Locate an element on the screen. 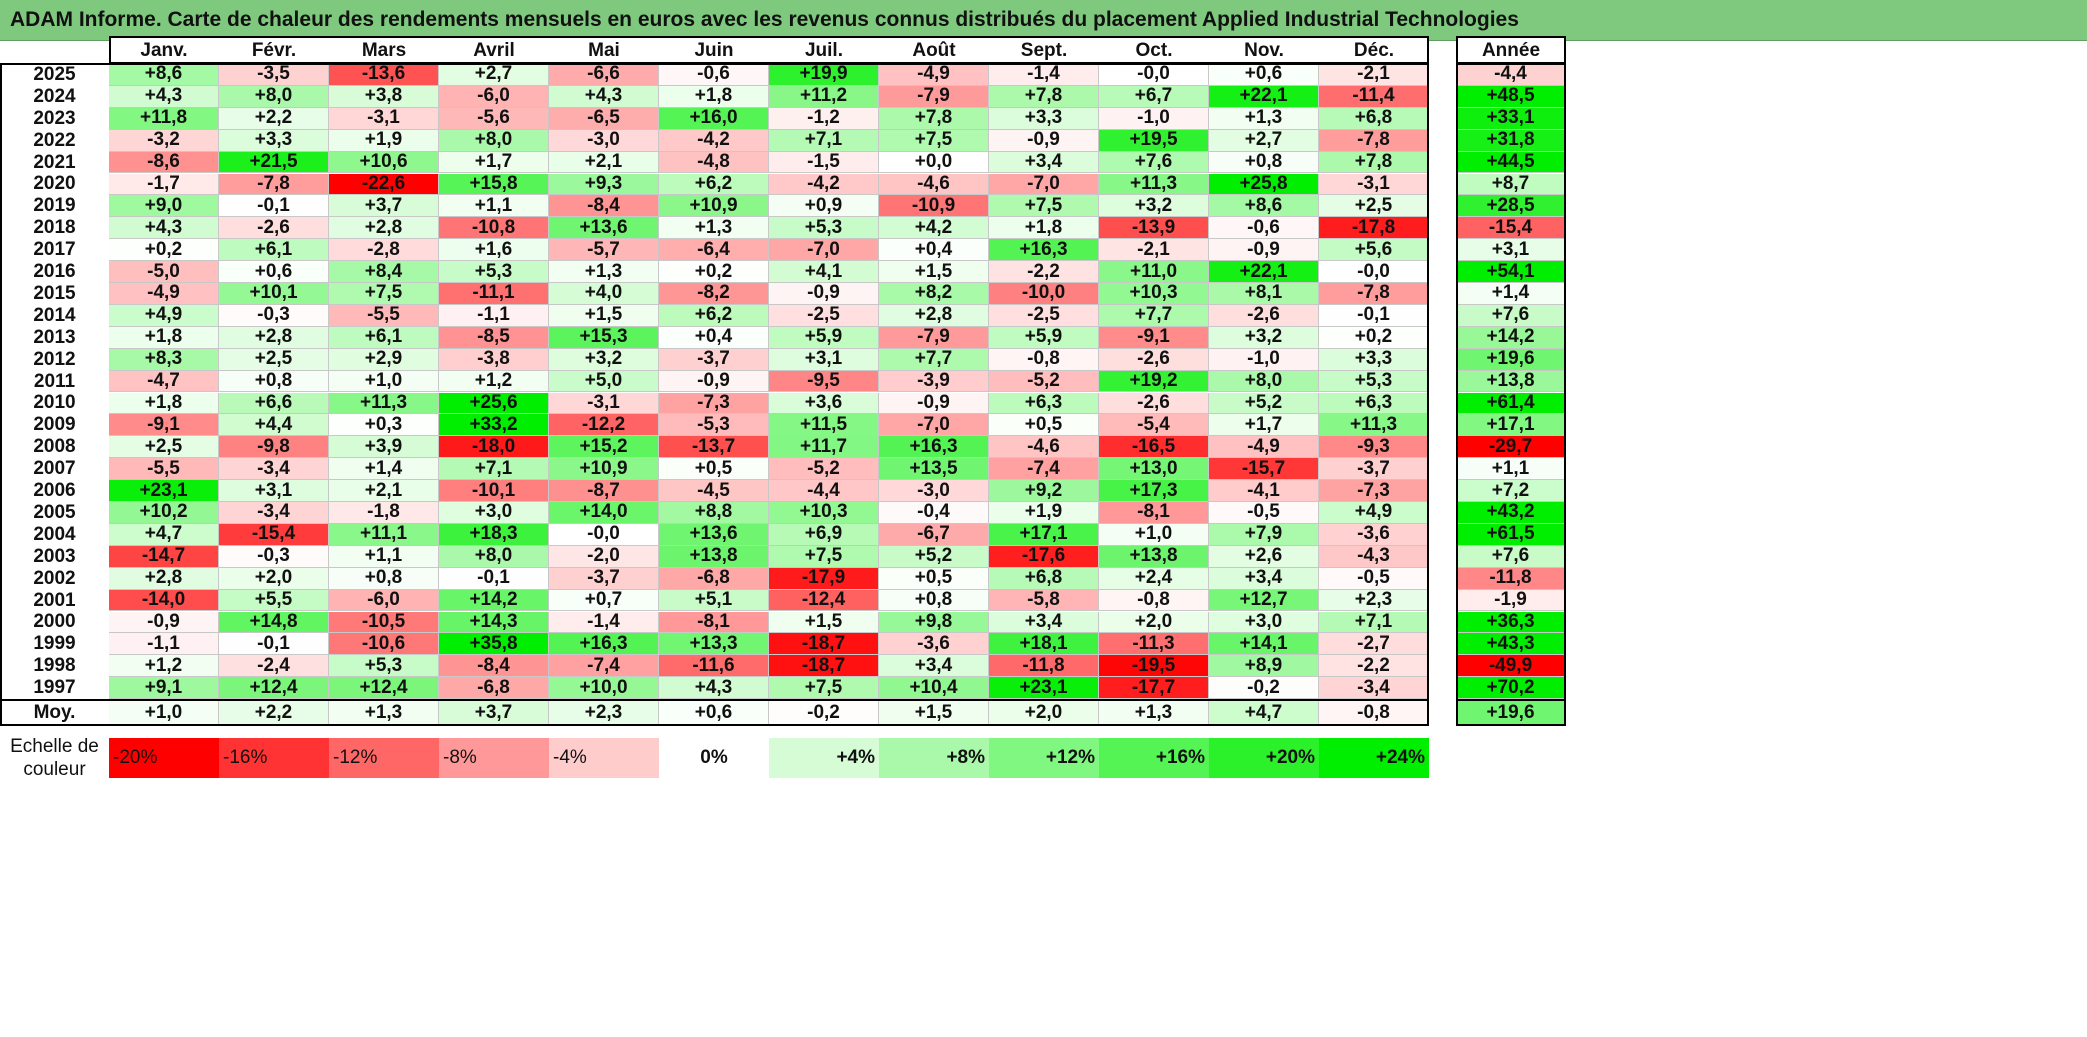  heatmap-cell: -2,2 is located at coordinates (1374, 666).